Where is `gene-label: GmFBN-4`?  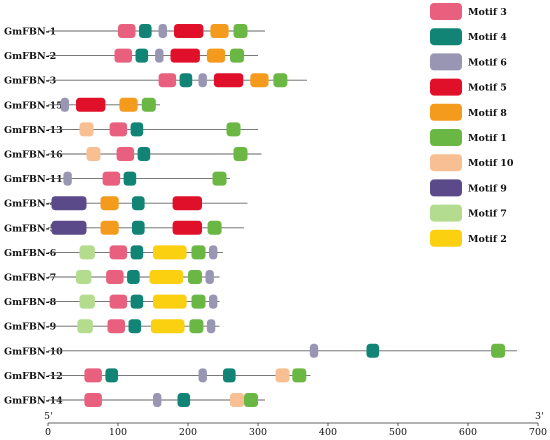
gene-label: GmFBN-4 is located at coordinates (30, 204).